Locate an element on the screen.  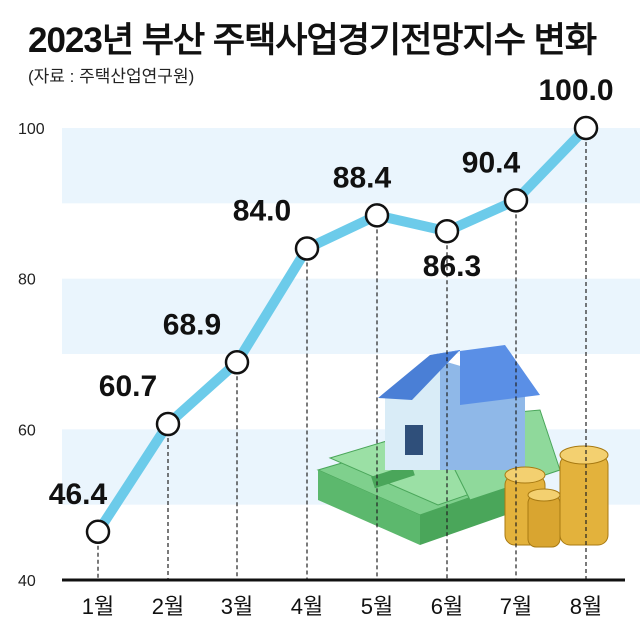
y-tick-label: 100 is located at coordinates (31, 129).